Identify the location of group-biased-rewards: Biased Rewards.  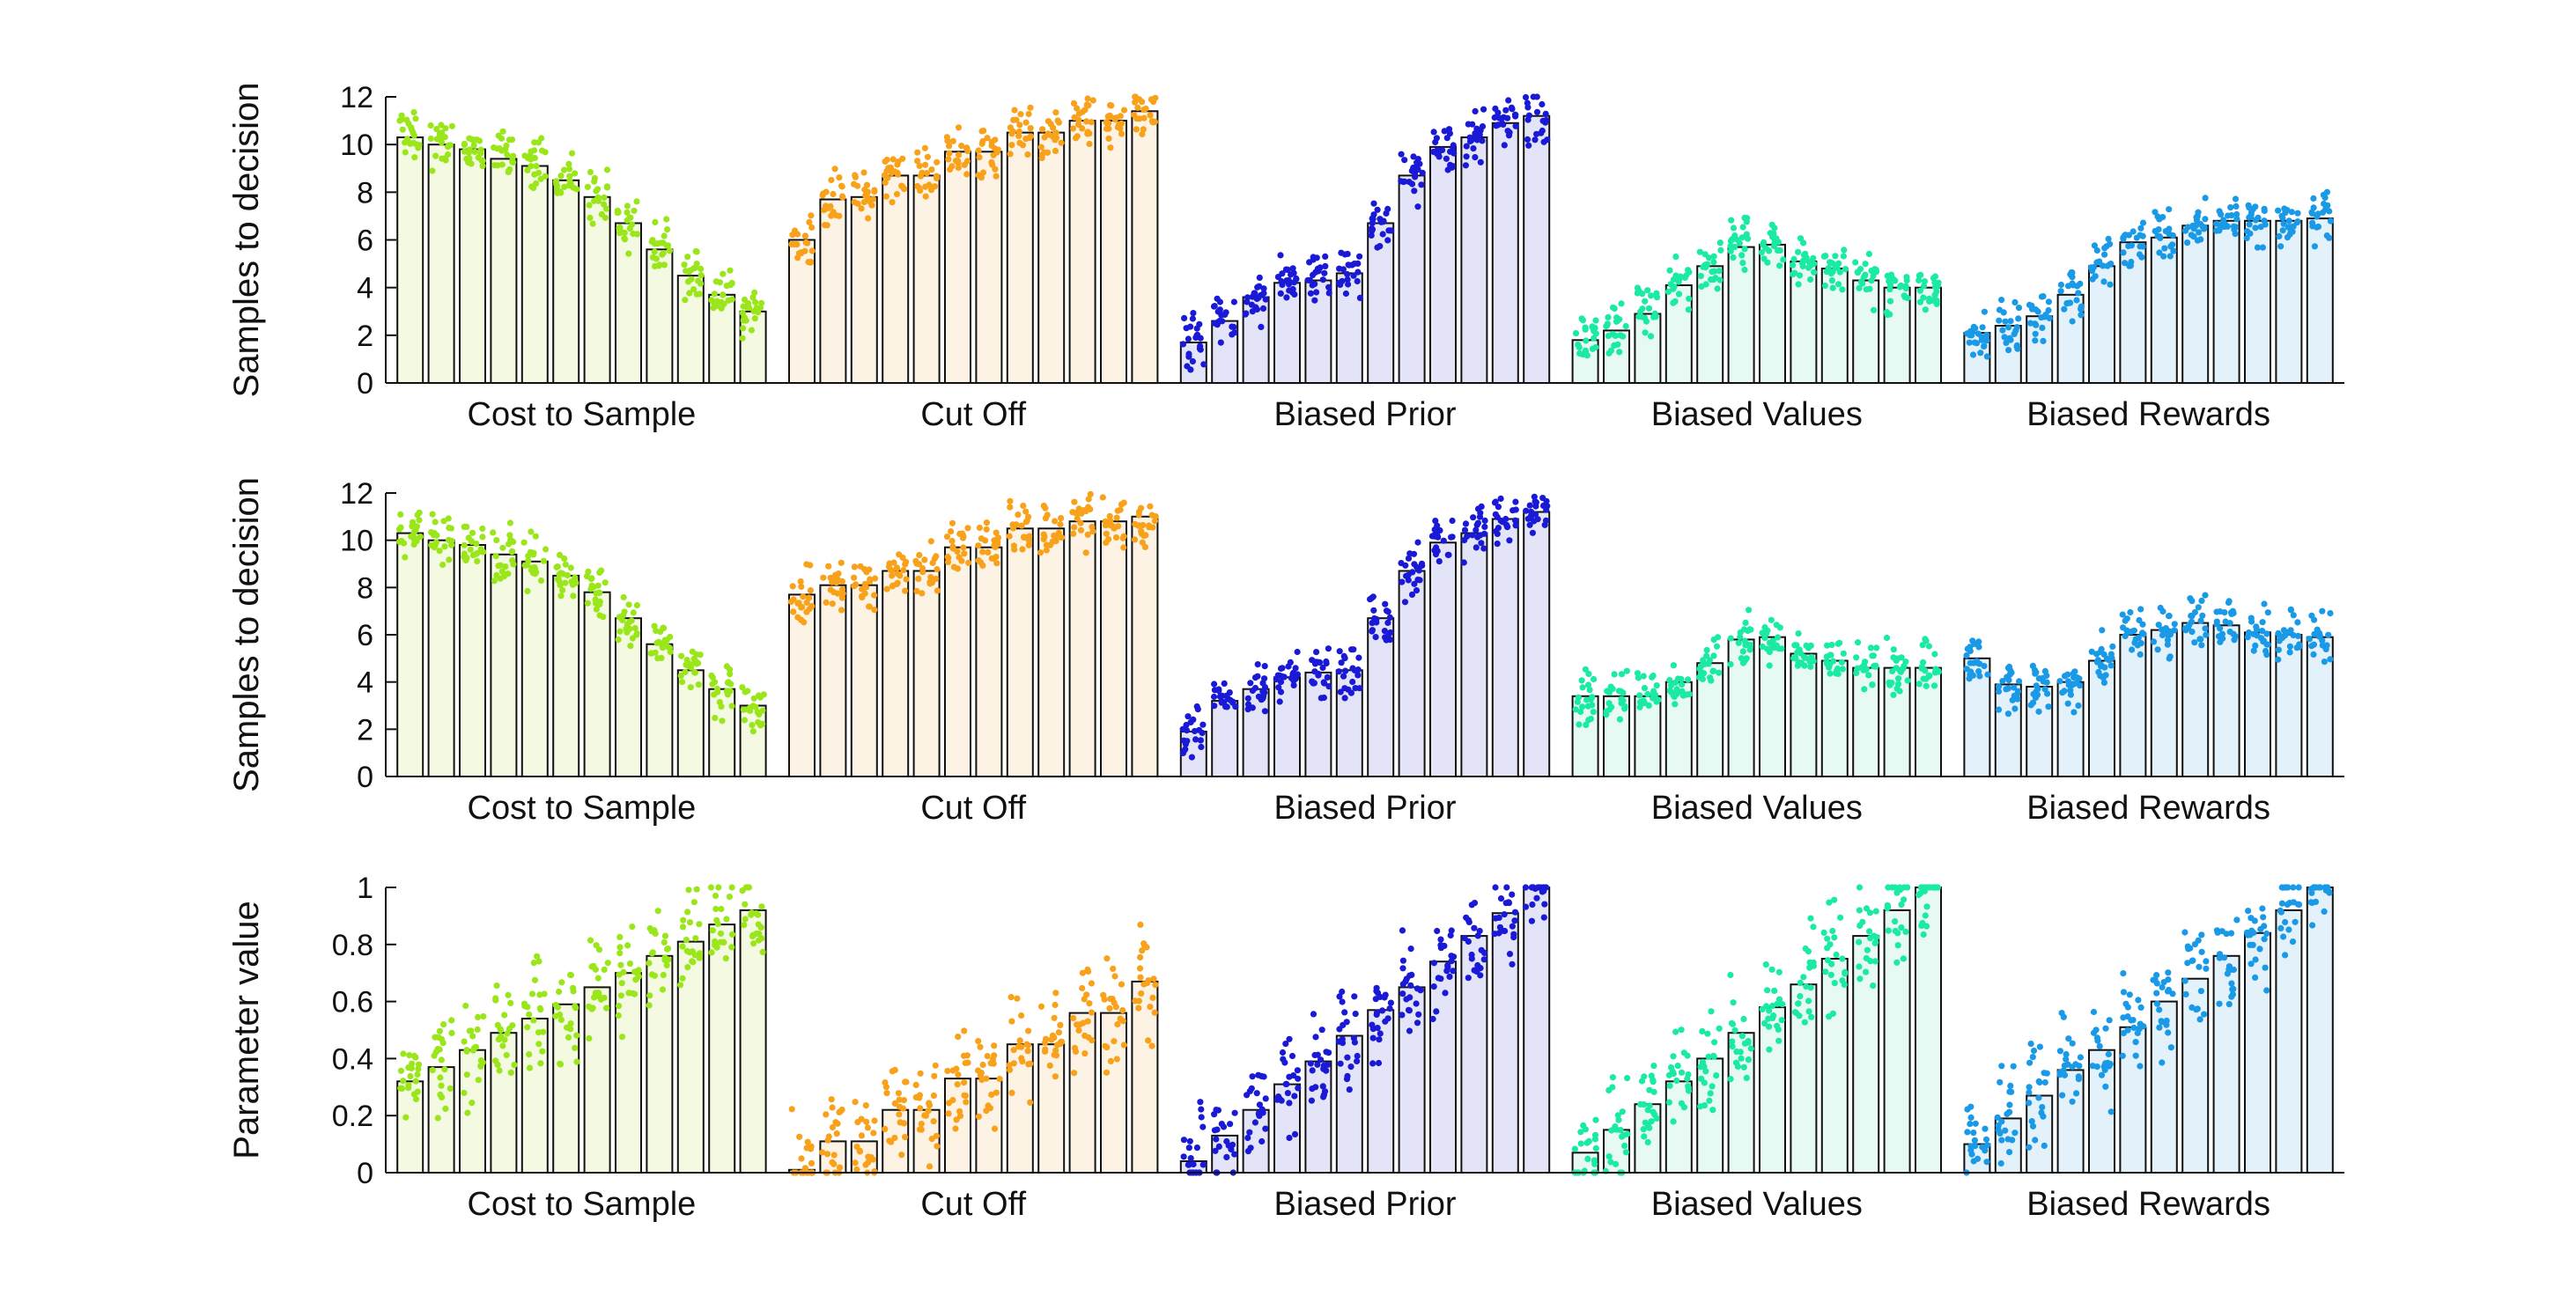
(2148, 709).